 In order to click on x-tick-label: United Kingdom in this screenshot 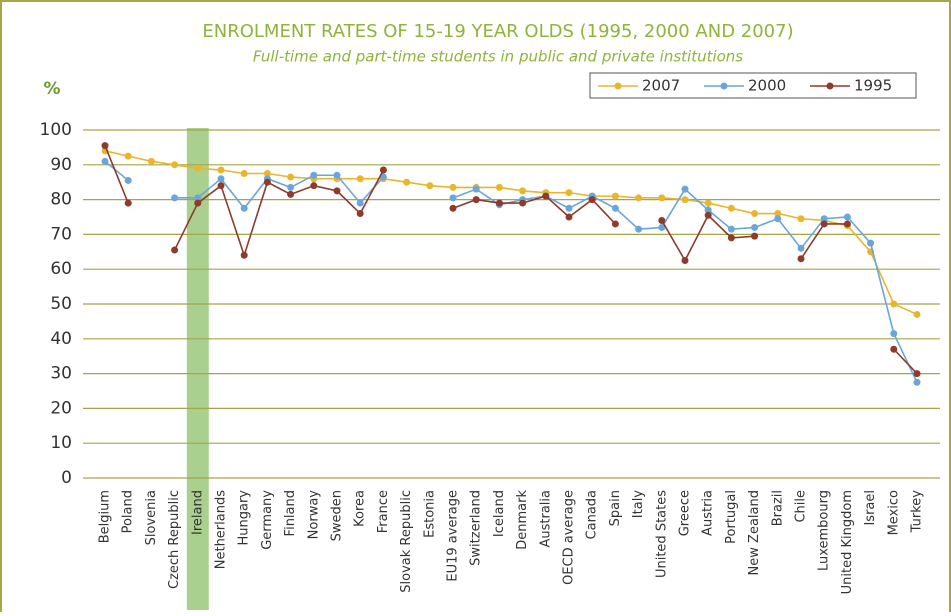, I will do `click(847, 542)`.